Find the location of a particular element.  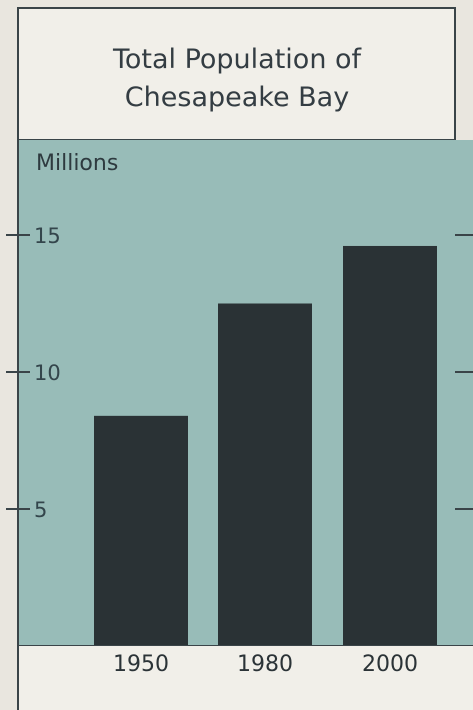

x-category-label: 2000 is located at coordinates (390, 664).